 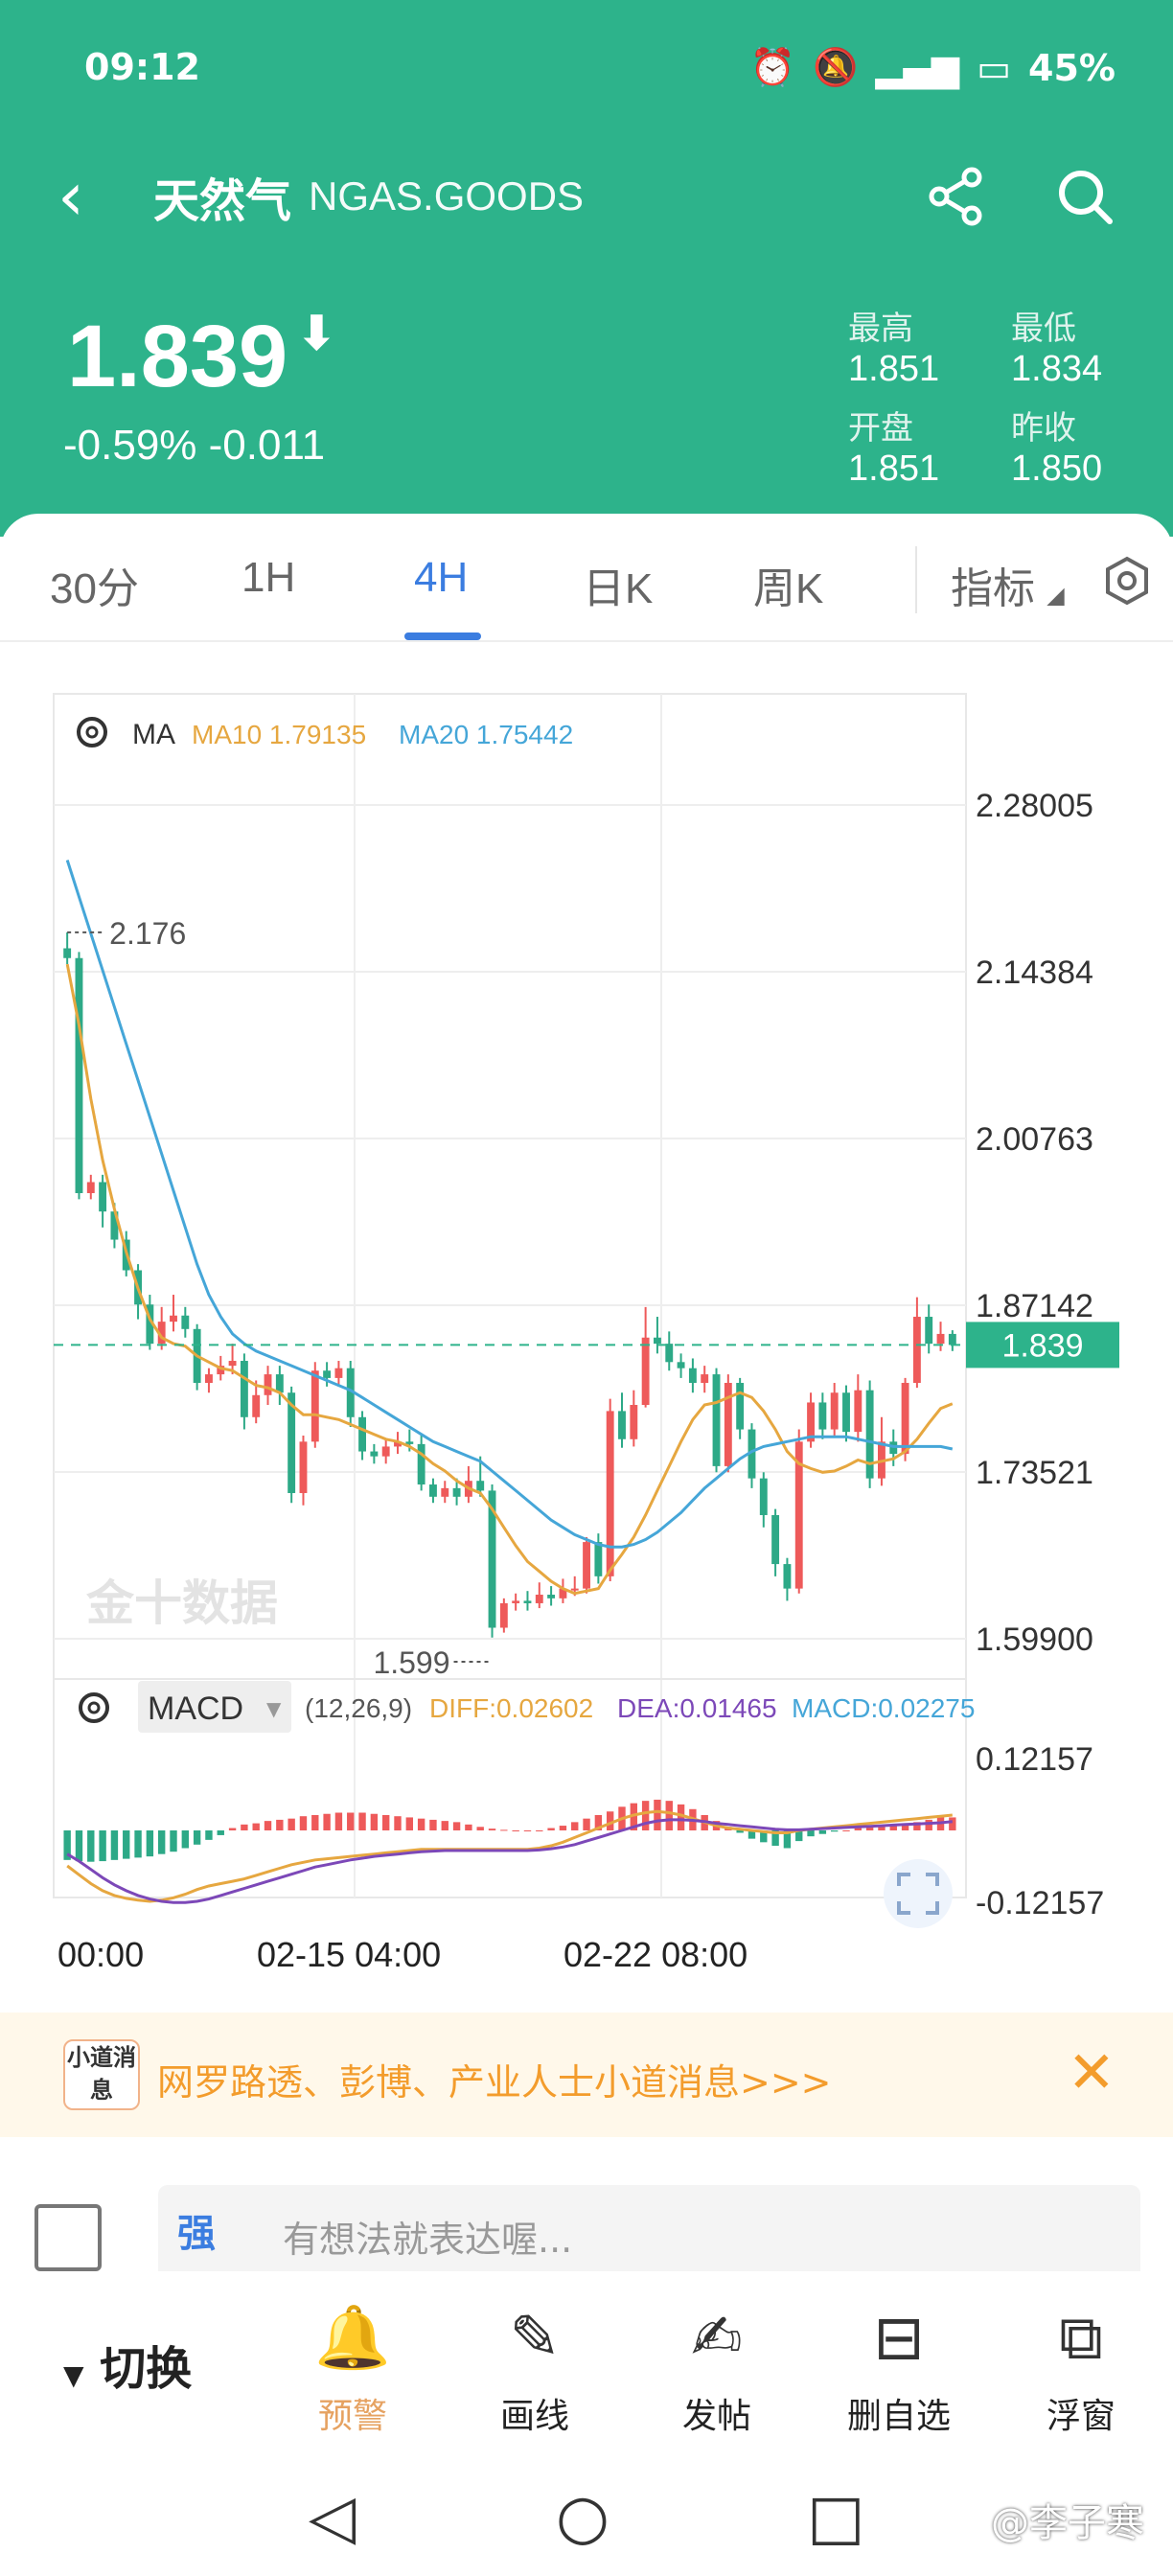 What do you see at coordinates (94, 1707) in the screenshot?
I see `macd-settings-icon` at bounding box center [94, 1707].